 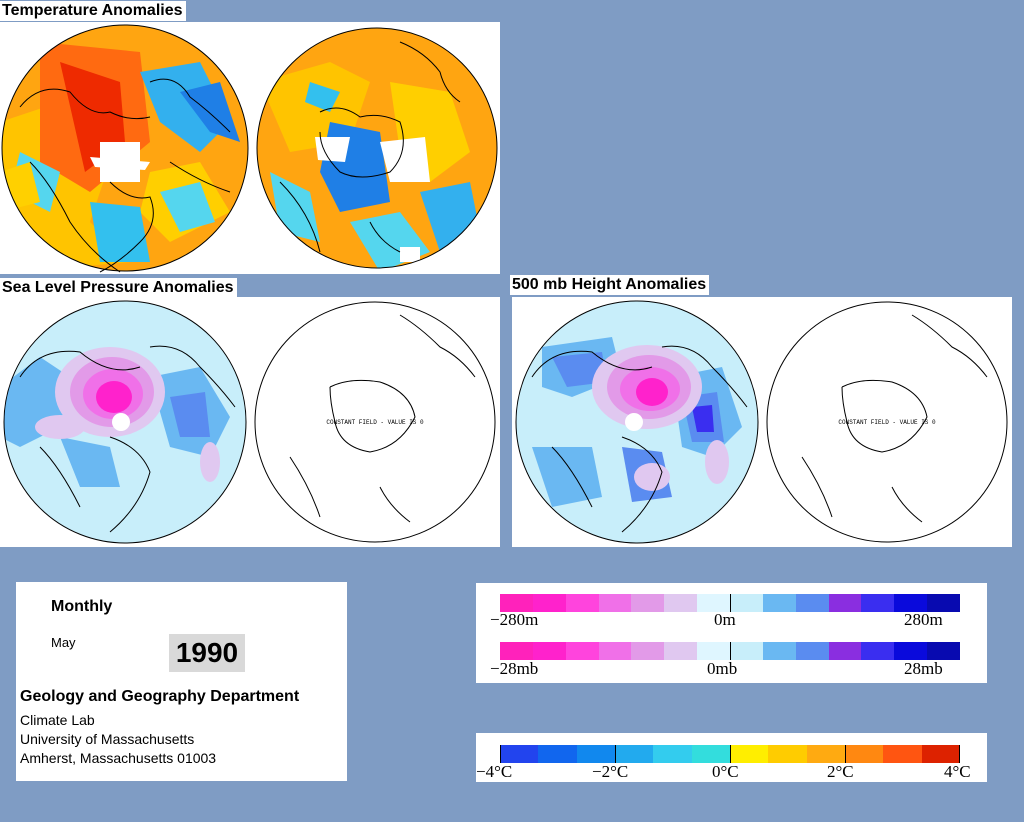 I want to click on temperature-map-northern-hemisphere, so click(x=125, y=148).